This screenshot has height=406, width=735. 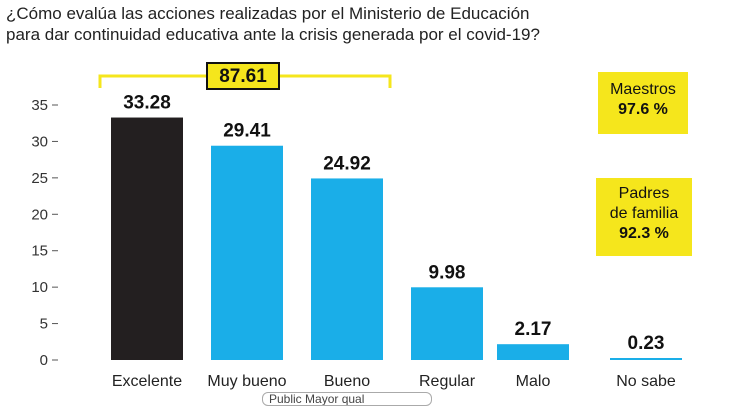 I want to click on x-category-label: Bueno, so click(x=347, y=381).